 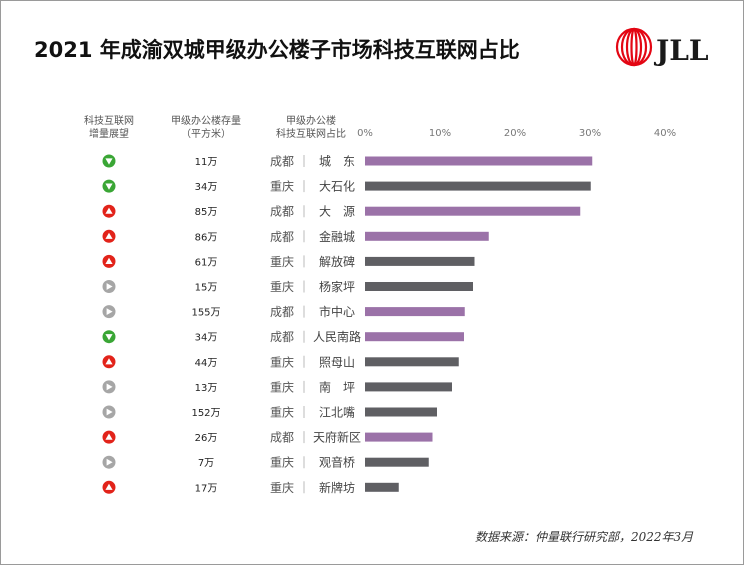 What do you see at coordinates (337, 362) in the screenshot?
I see `district-label: 照母山` at bounding box center [337, 362].